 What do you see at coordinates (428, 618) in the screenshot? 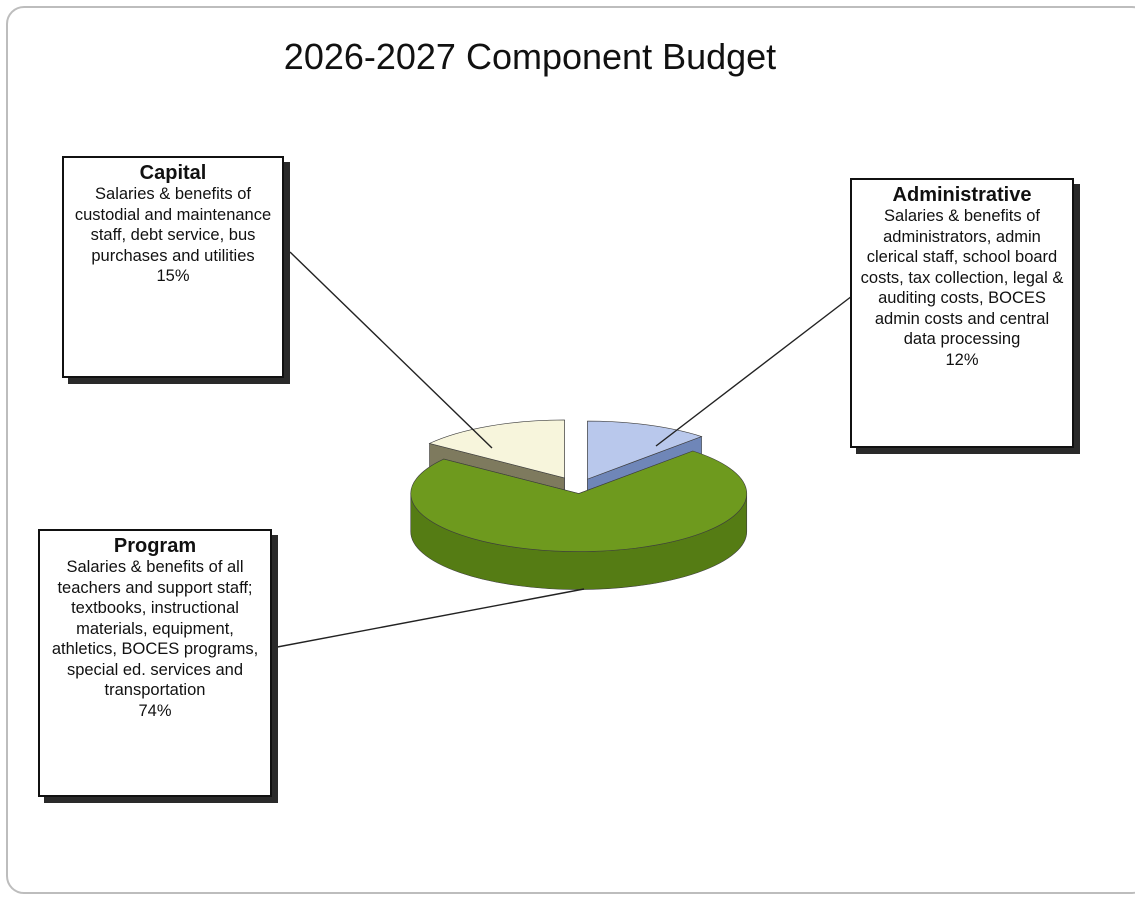
I see `leader-line-program` at bounding box center [428, 618].